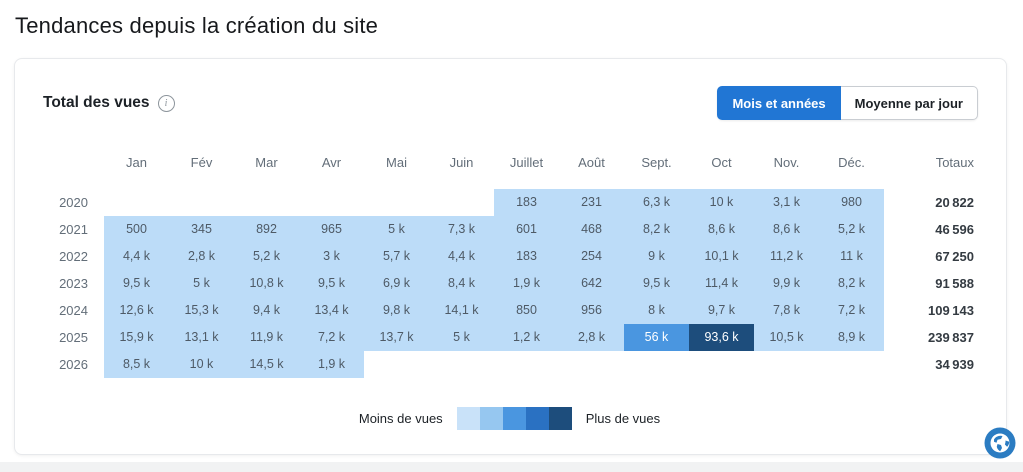  Describe the element at coordinates (786, 337) in the screenshot. I see `heatmap-cell: 10,5 k` at that location.